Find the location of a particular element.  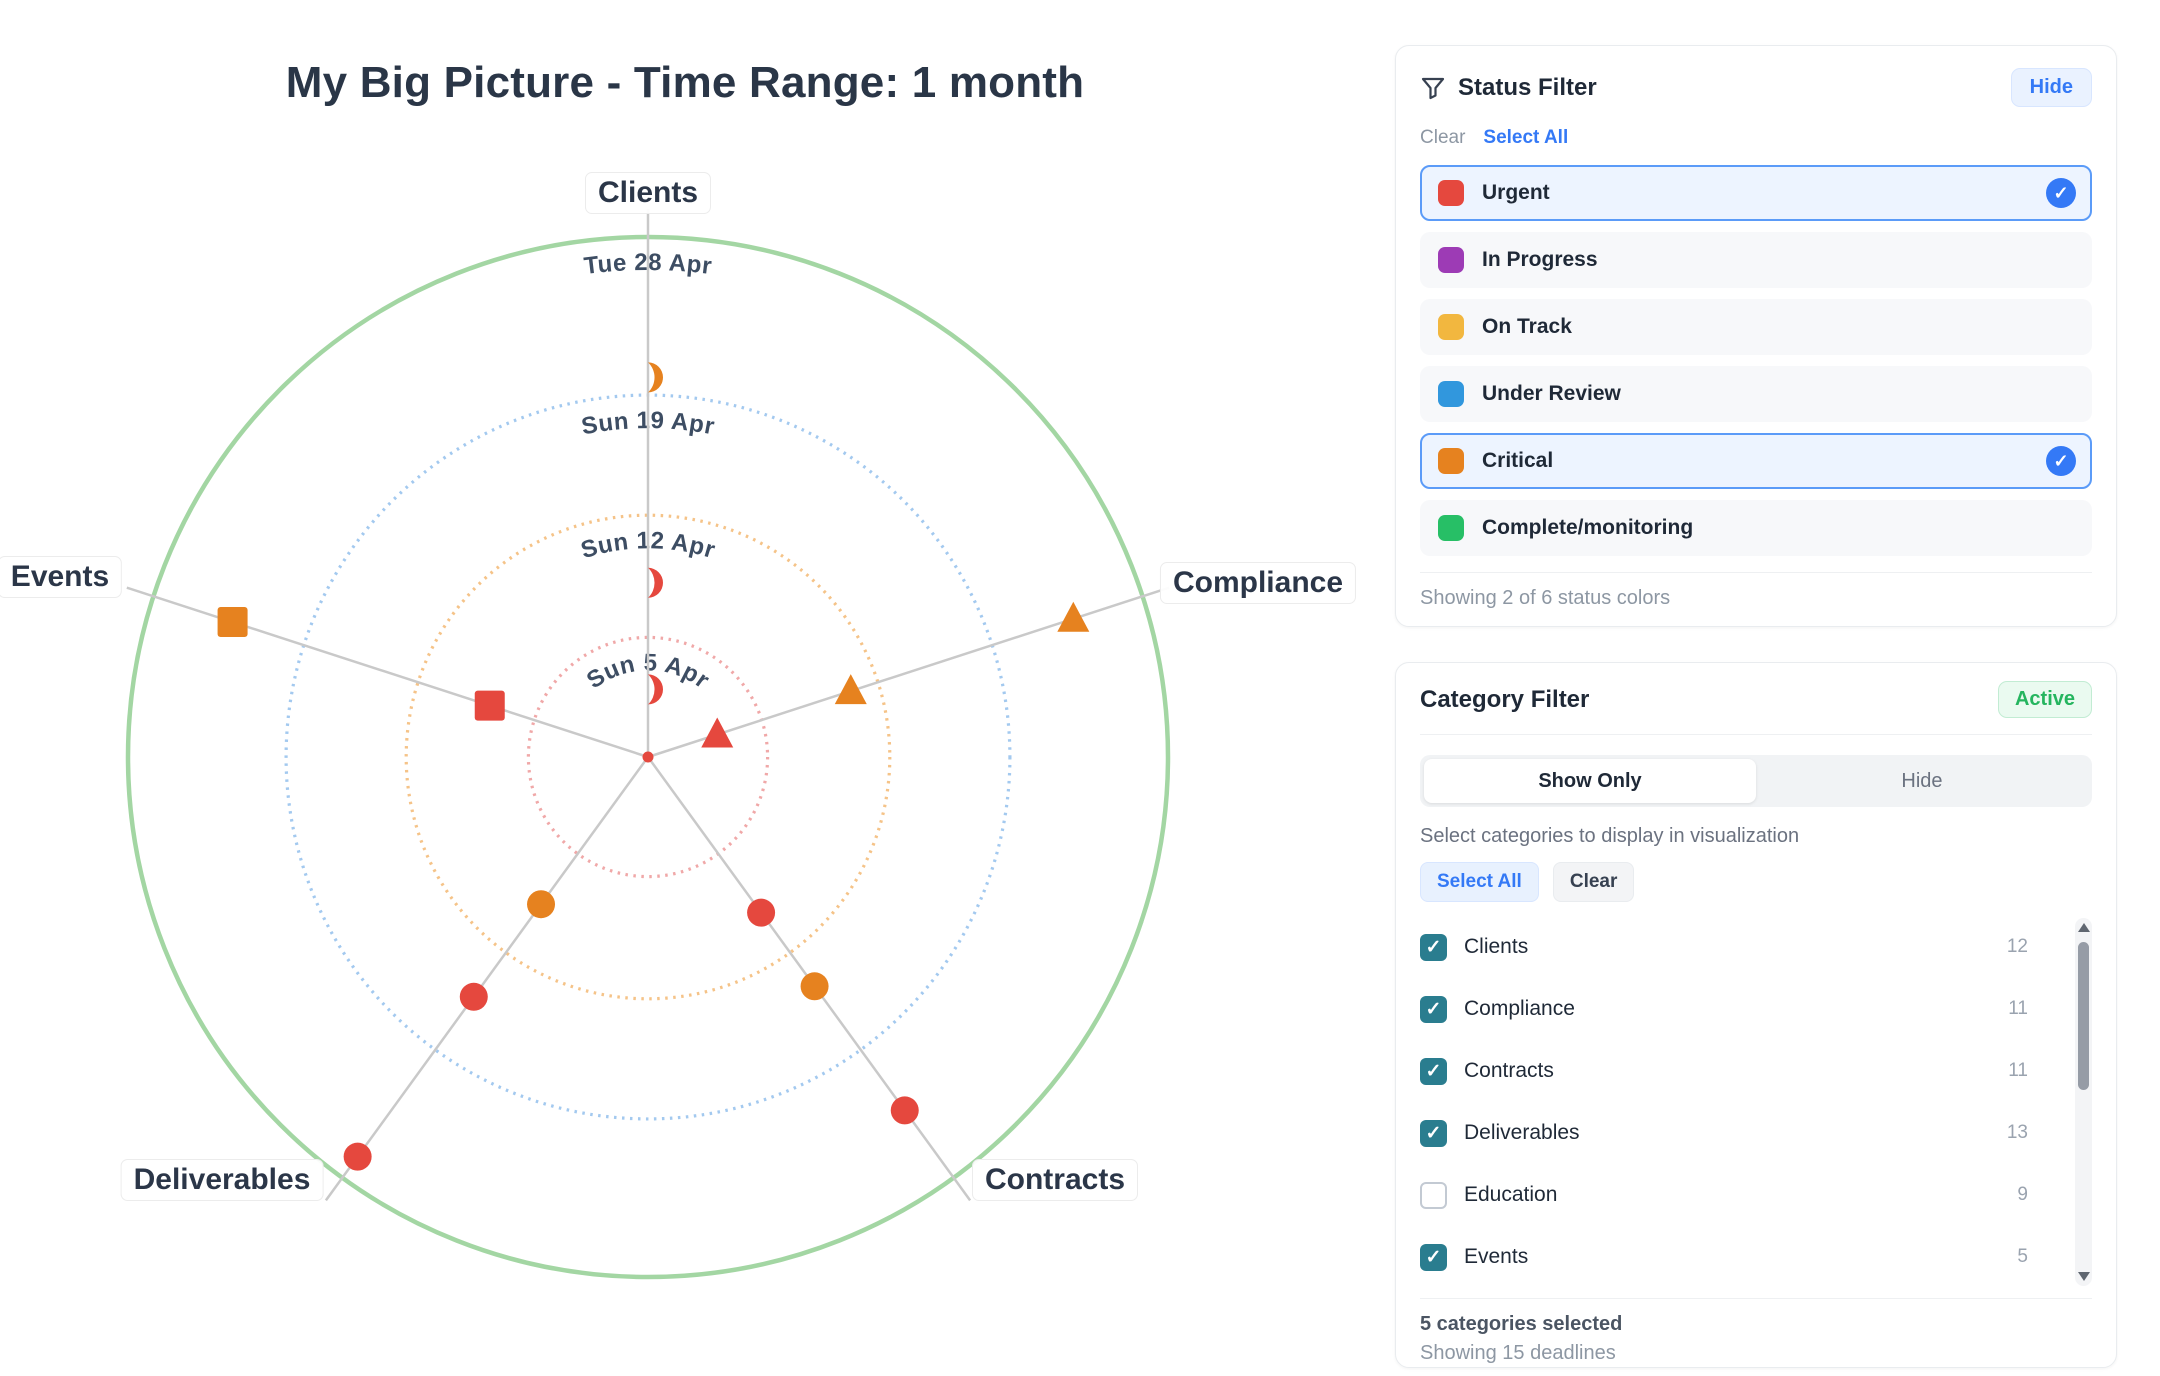

axis-label-contracts: Contracts is located at coordinates (1055, 1180).